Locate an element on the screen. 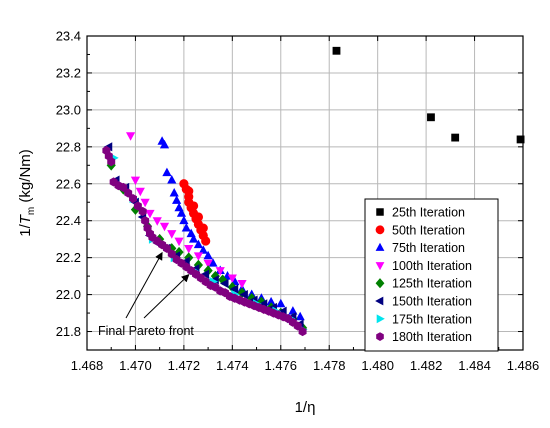  legend-entry: 175th Iteration is located at coordinates (424, 319).